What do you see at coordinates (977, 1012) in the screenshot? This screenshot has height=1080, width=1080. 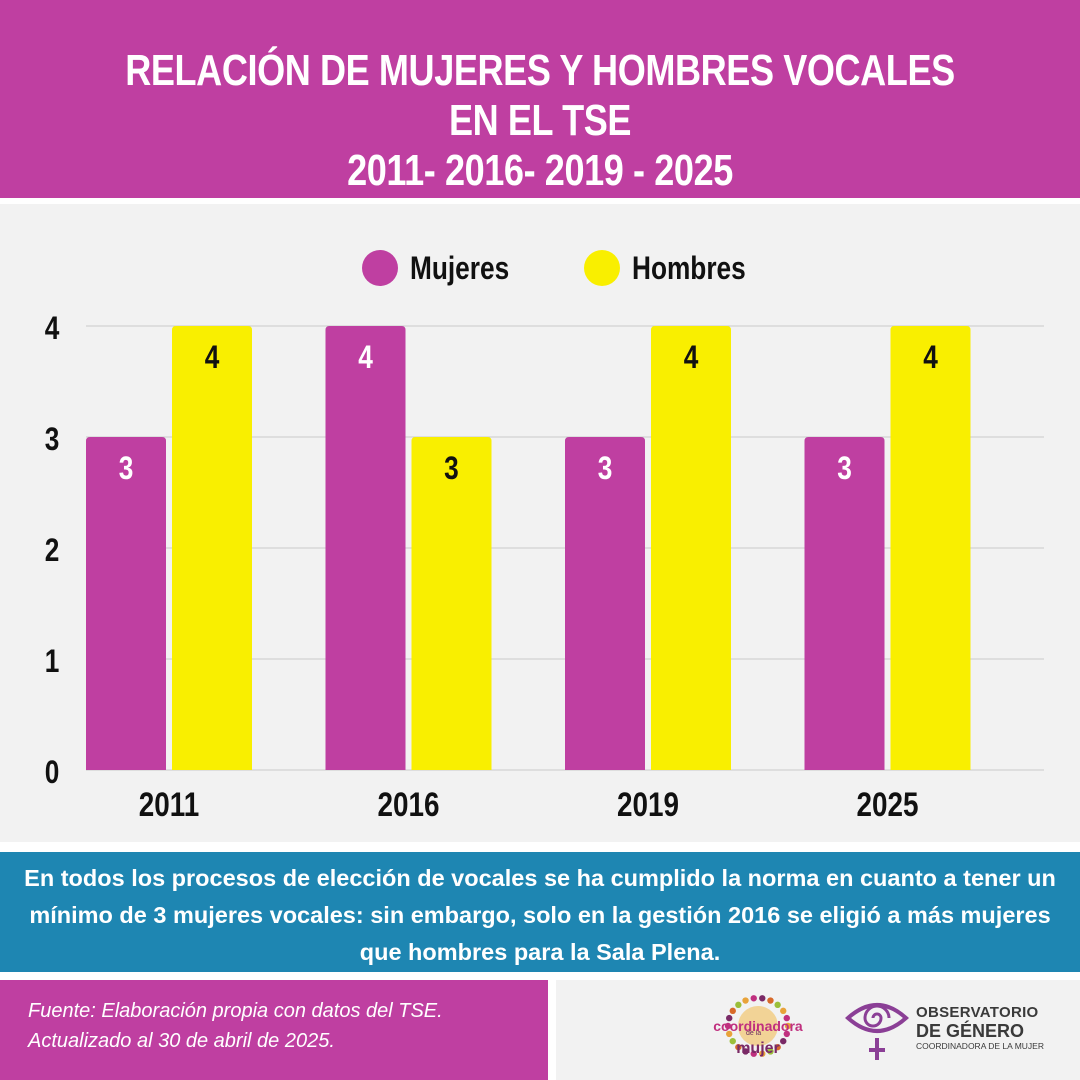 I see `observatorio-line1: OBSERVATORIO` at bounding box center [977, 1012].